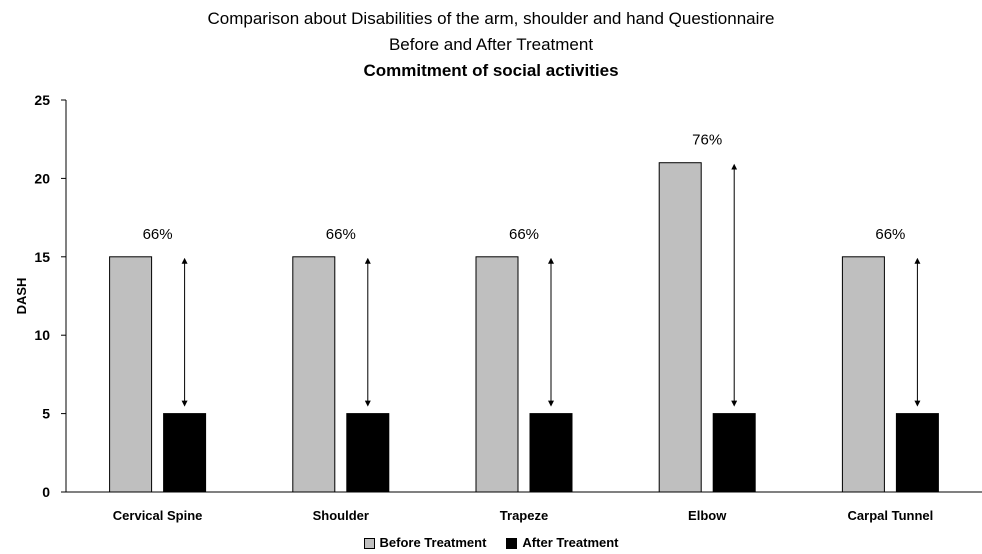 This screenshot has height=554, width=982. Describe the element at coordinates (433, 542) in the screenshot. I see `legend-label-before: Before Treatment` at that location.